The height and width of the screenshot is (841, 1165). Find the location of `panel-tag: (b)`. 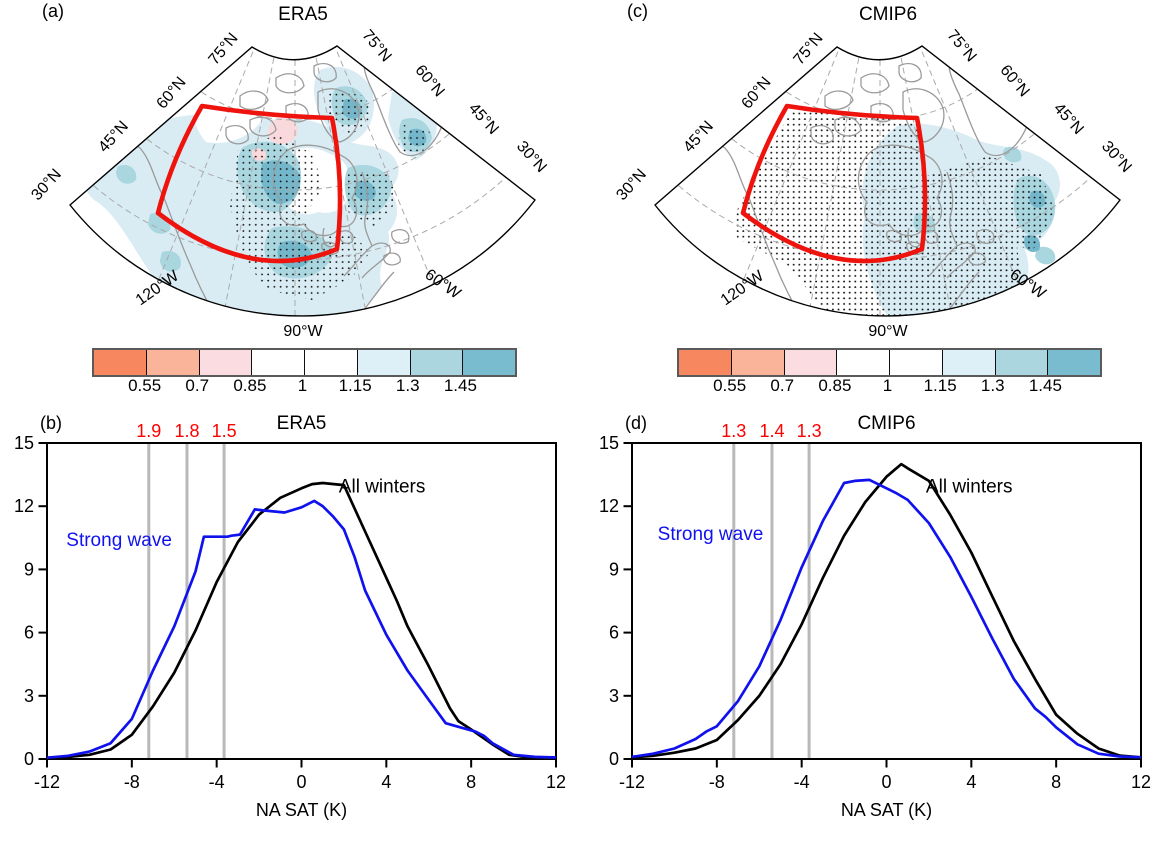

panel-tag: (b) is located at coordinates (51, 423).